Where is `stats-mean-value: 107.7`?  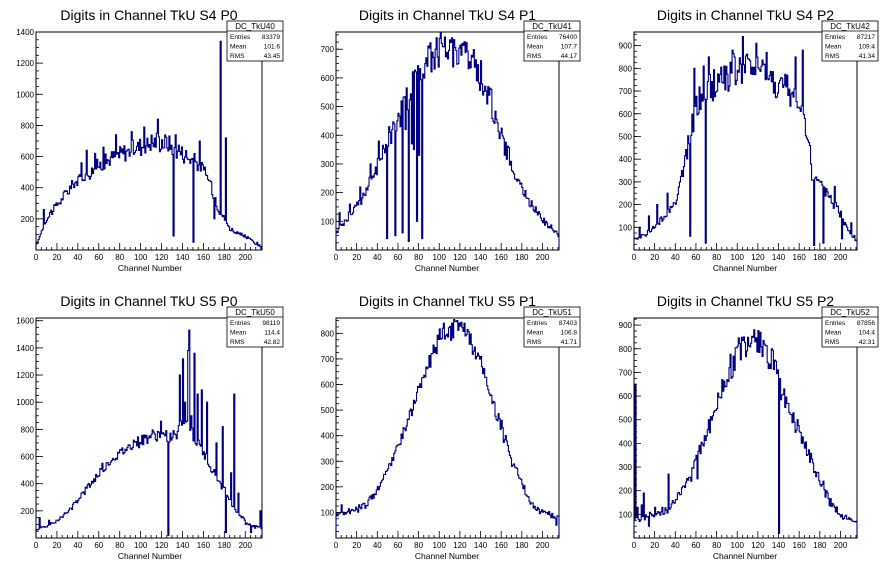
stats-mean-value: 107.7 is located at coordinates (569, 47).